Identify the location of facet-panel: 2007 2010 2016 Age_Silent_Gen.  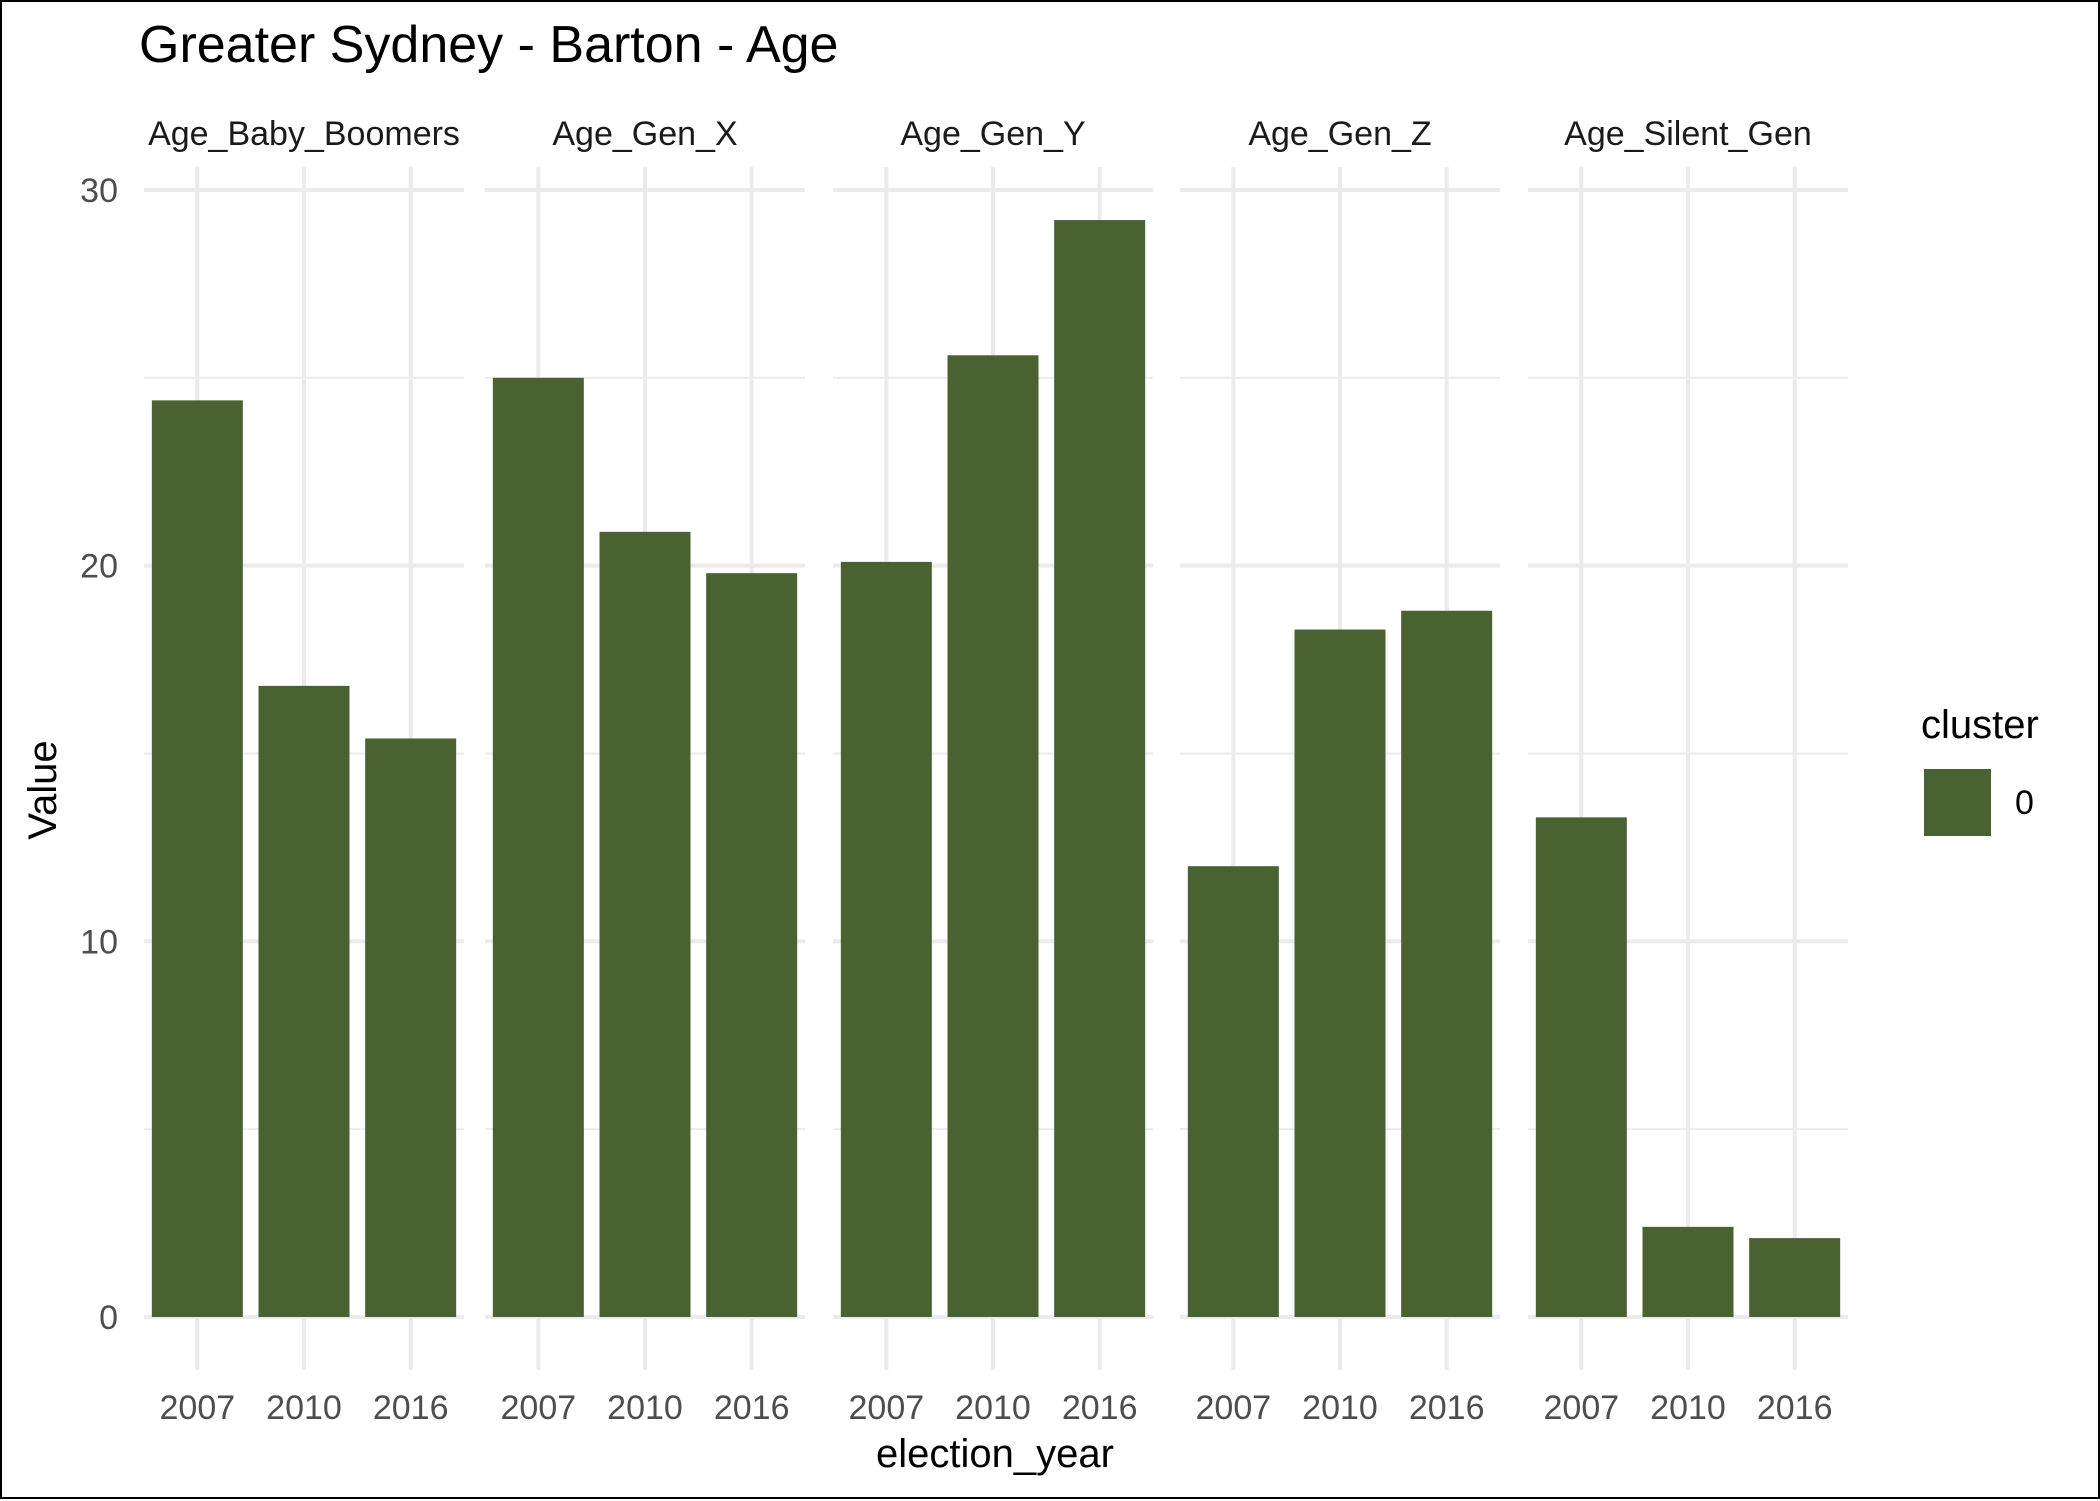
(1688, 771).